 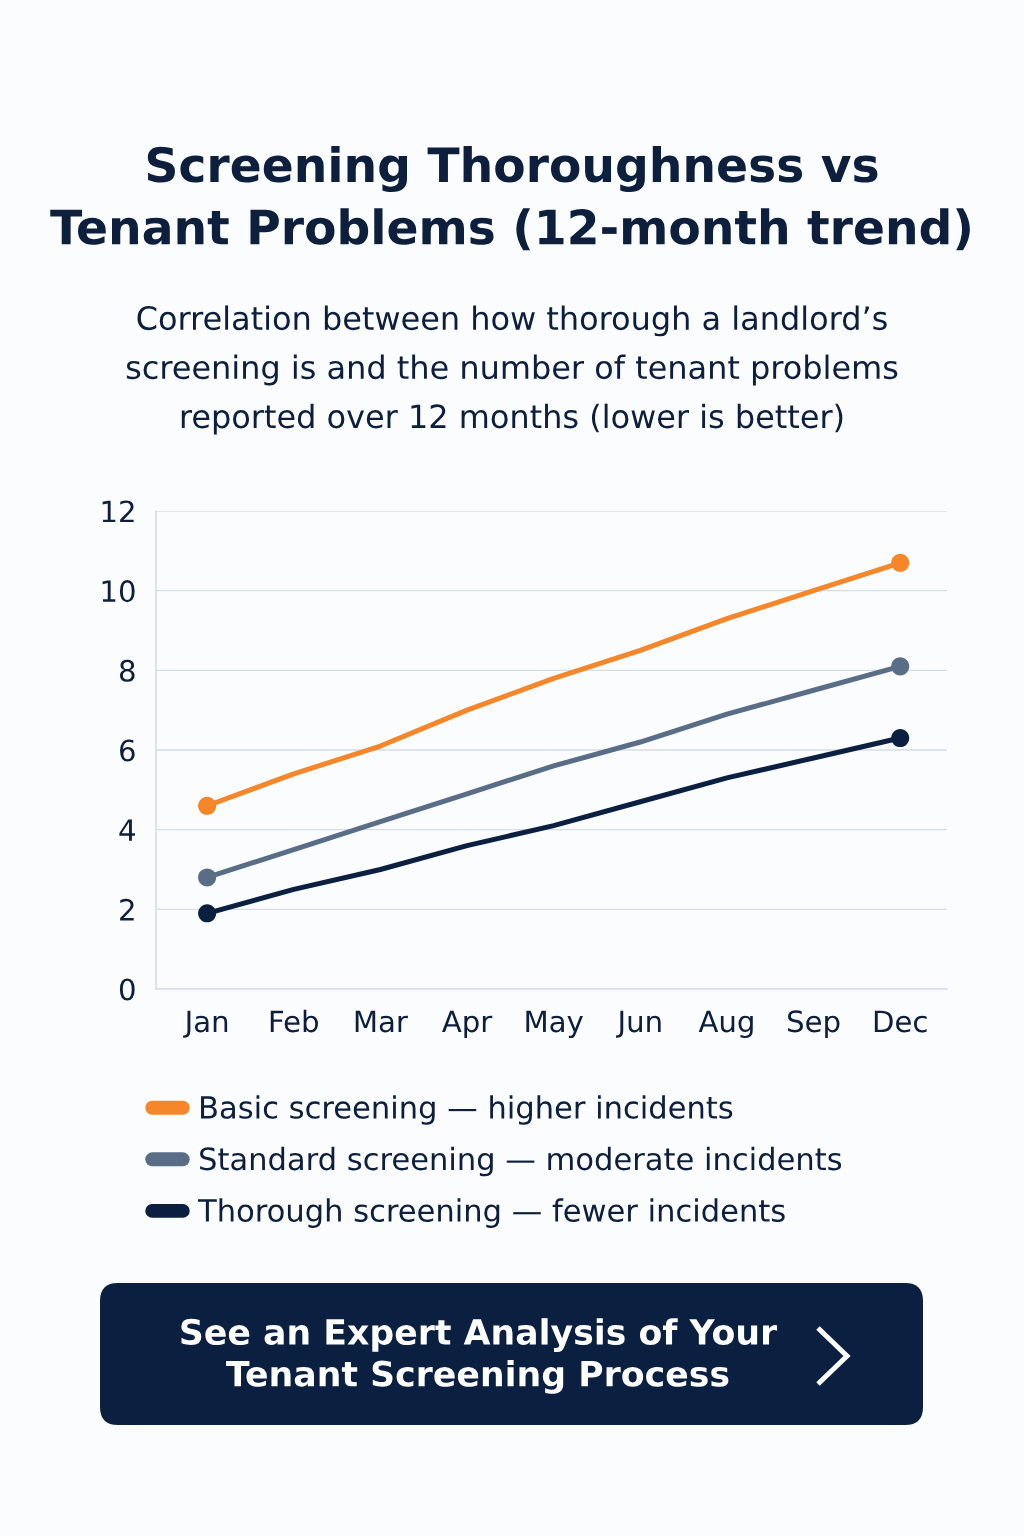 I want to click on y-tick-label: 4, so click(x=127, y=830).